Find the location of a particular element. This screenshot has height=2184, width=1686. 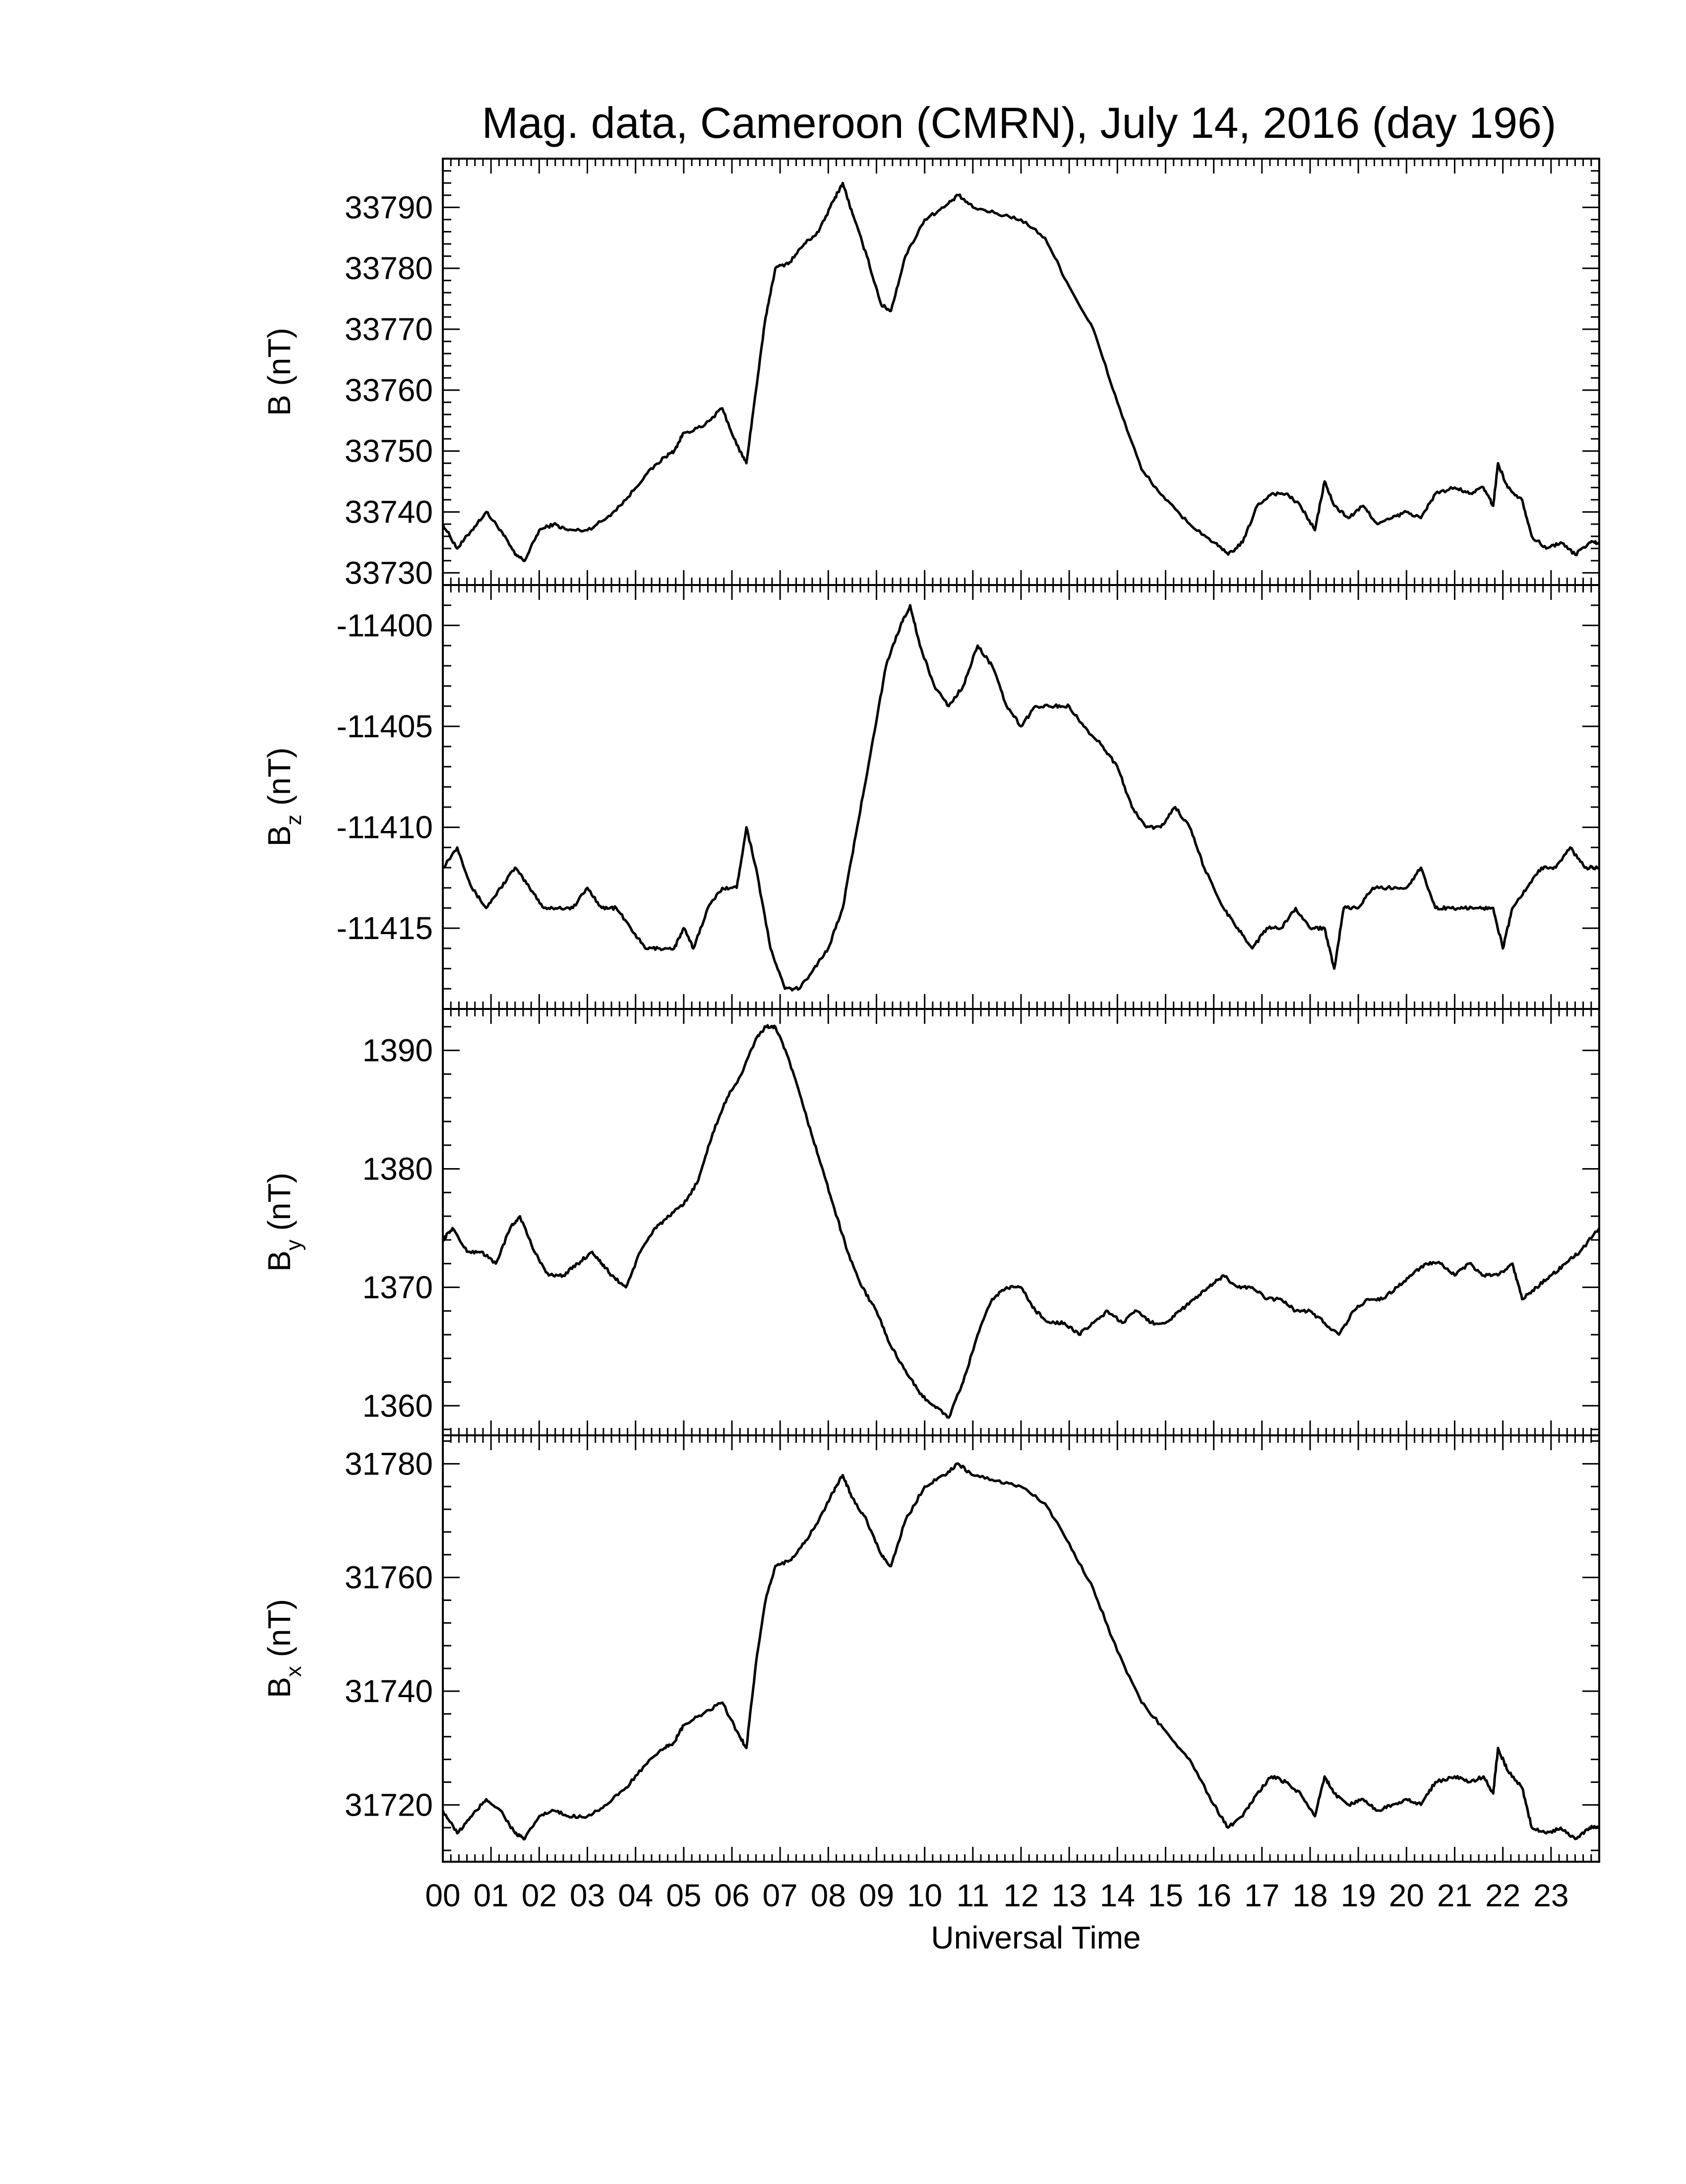

y-tick-label: 1370 is located at coordinates (398, 1287).